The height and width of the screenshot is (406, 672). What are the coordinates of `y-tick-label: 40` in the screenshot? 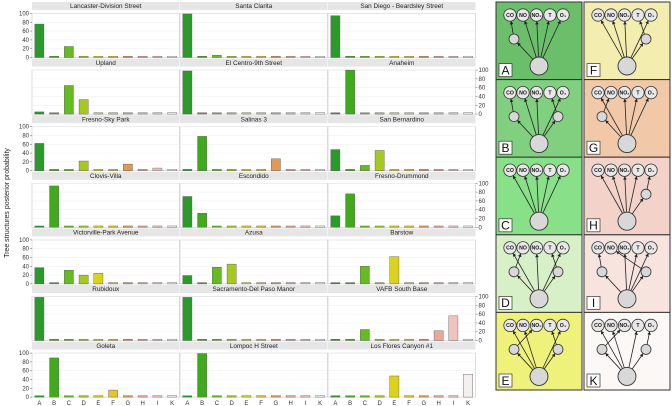 It's located at (482, 324).